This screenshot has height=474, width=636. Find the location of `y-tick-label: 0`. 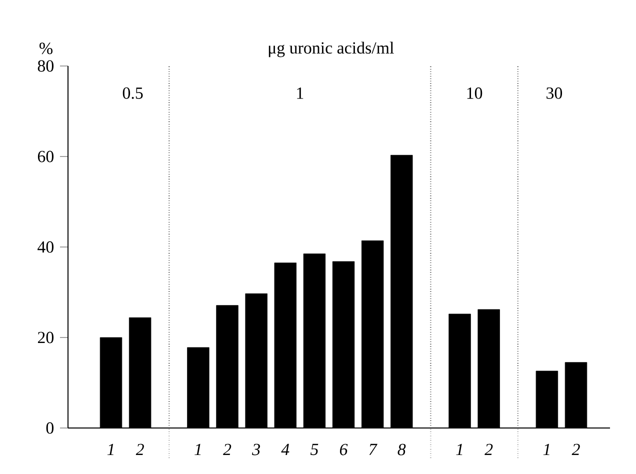

y-tick-label: 0 is located at coordinates (50, 428).